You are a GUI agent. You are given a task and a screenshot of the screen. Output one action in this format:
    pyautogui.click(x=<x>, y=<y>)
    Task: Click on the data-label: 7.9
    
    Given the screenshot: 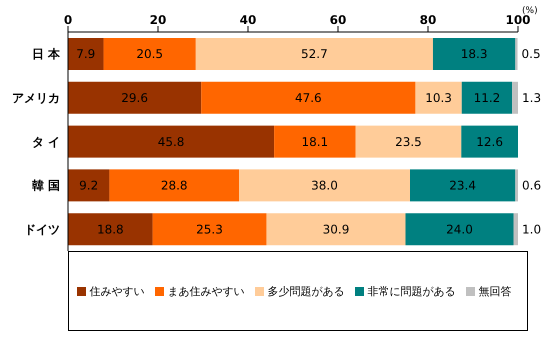 What is the action you would take?
    pyautogui.click(x=86, y=54)
    